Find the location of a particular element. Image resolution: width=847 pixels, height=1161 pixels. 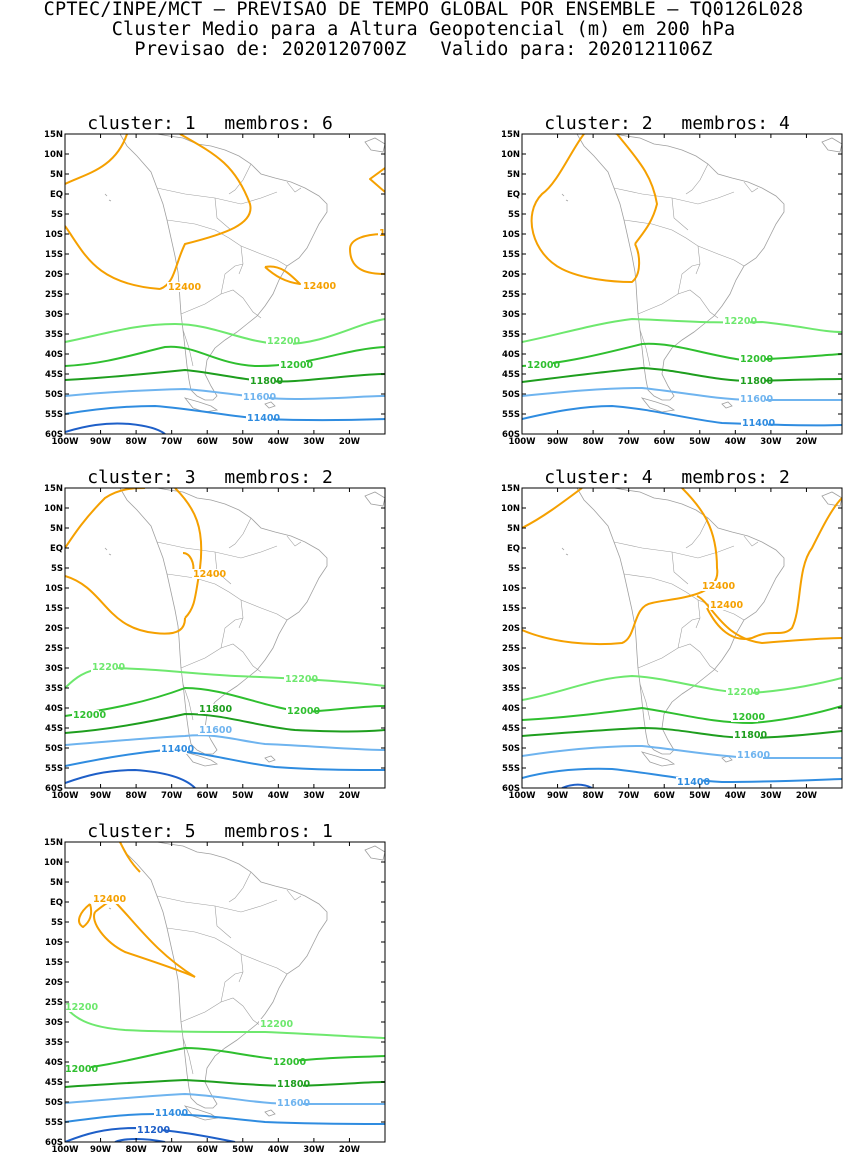

members-label: membros: is located at coordinates (268, 477).